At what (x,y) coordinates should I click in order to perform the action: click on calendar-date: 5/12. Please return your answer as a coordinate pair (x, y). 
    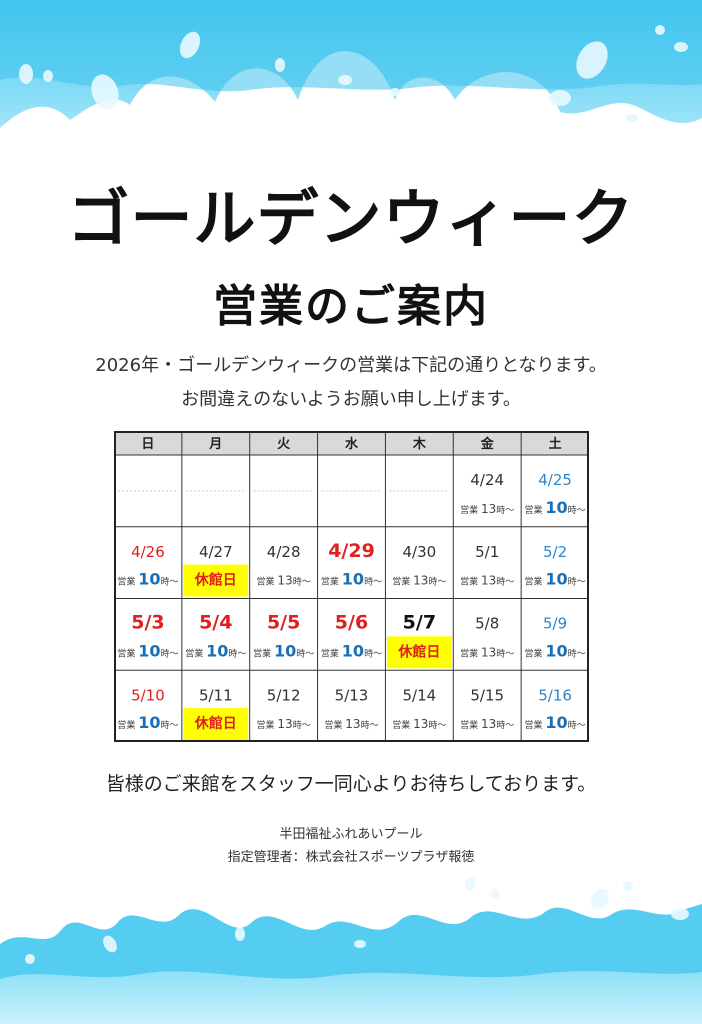
    Looking at the image, I should click on (284, 695).